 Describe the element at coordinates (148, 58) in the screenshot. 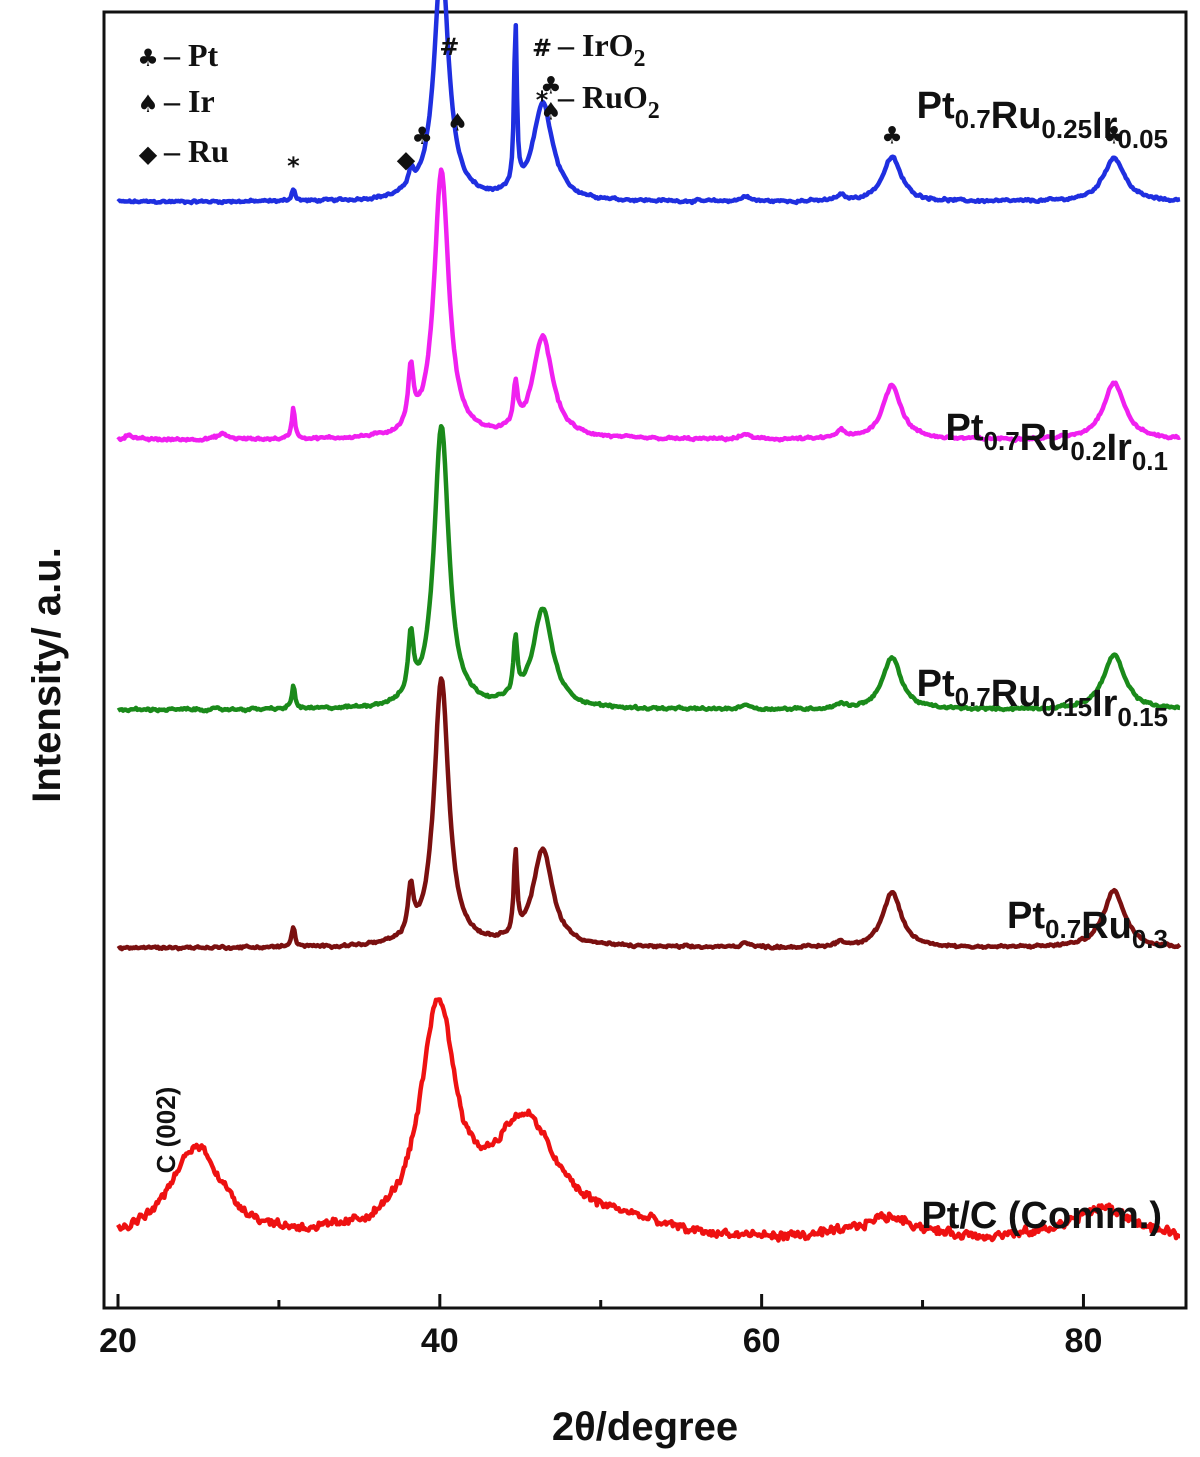

I see `legend-symbol: ♣` at that location.